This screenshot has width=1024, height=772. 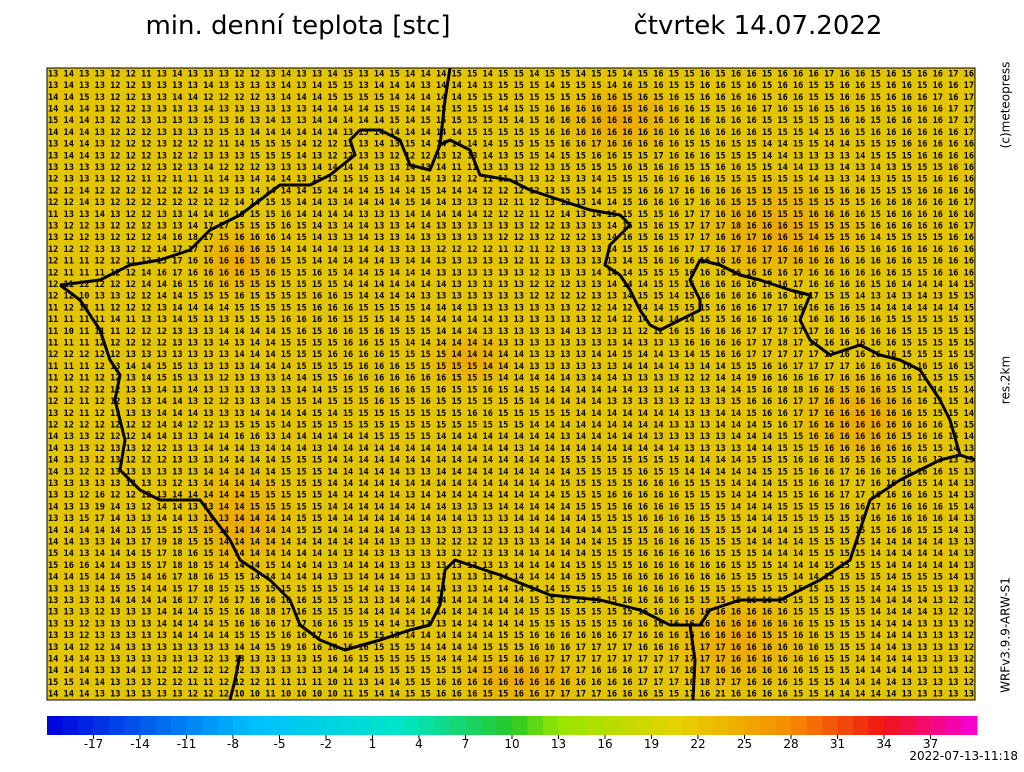 What do you see at coordinates (94, 744) in the screenshot?
I see `colorbar-tick-label: -17` at bounding box center [94, 744].